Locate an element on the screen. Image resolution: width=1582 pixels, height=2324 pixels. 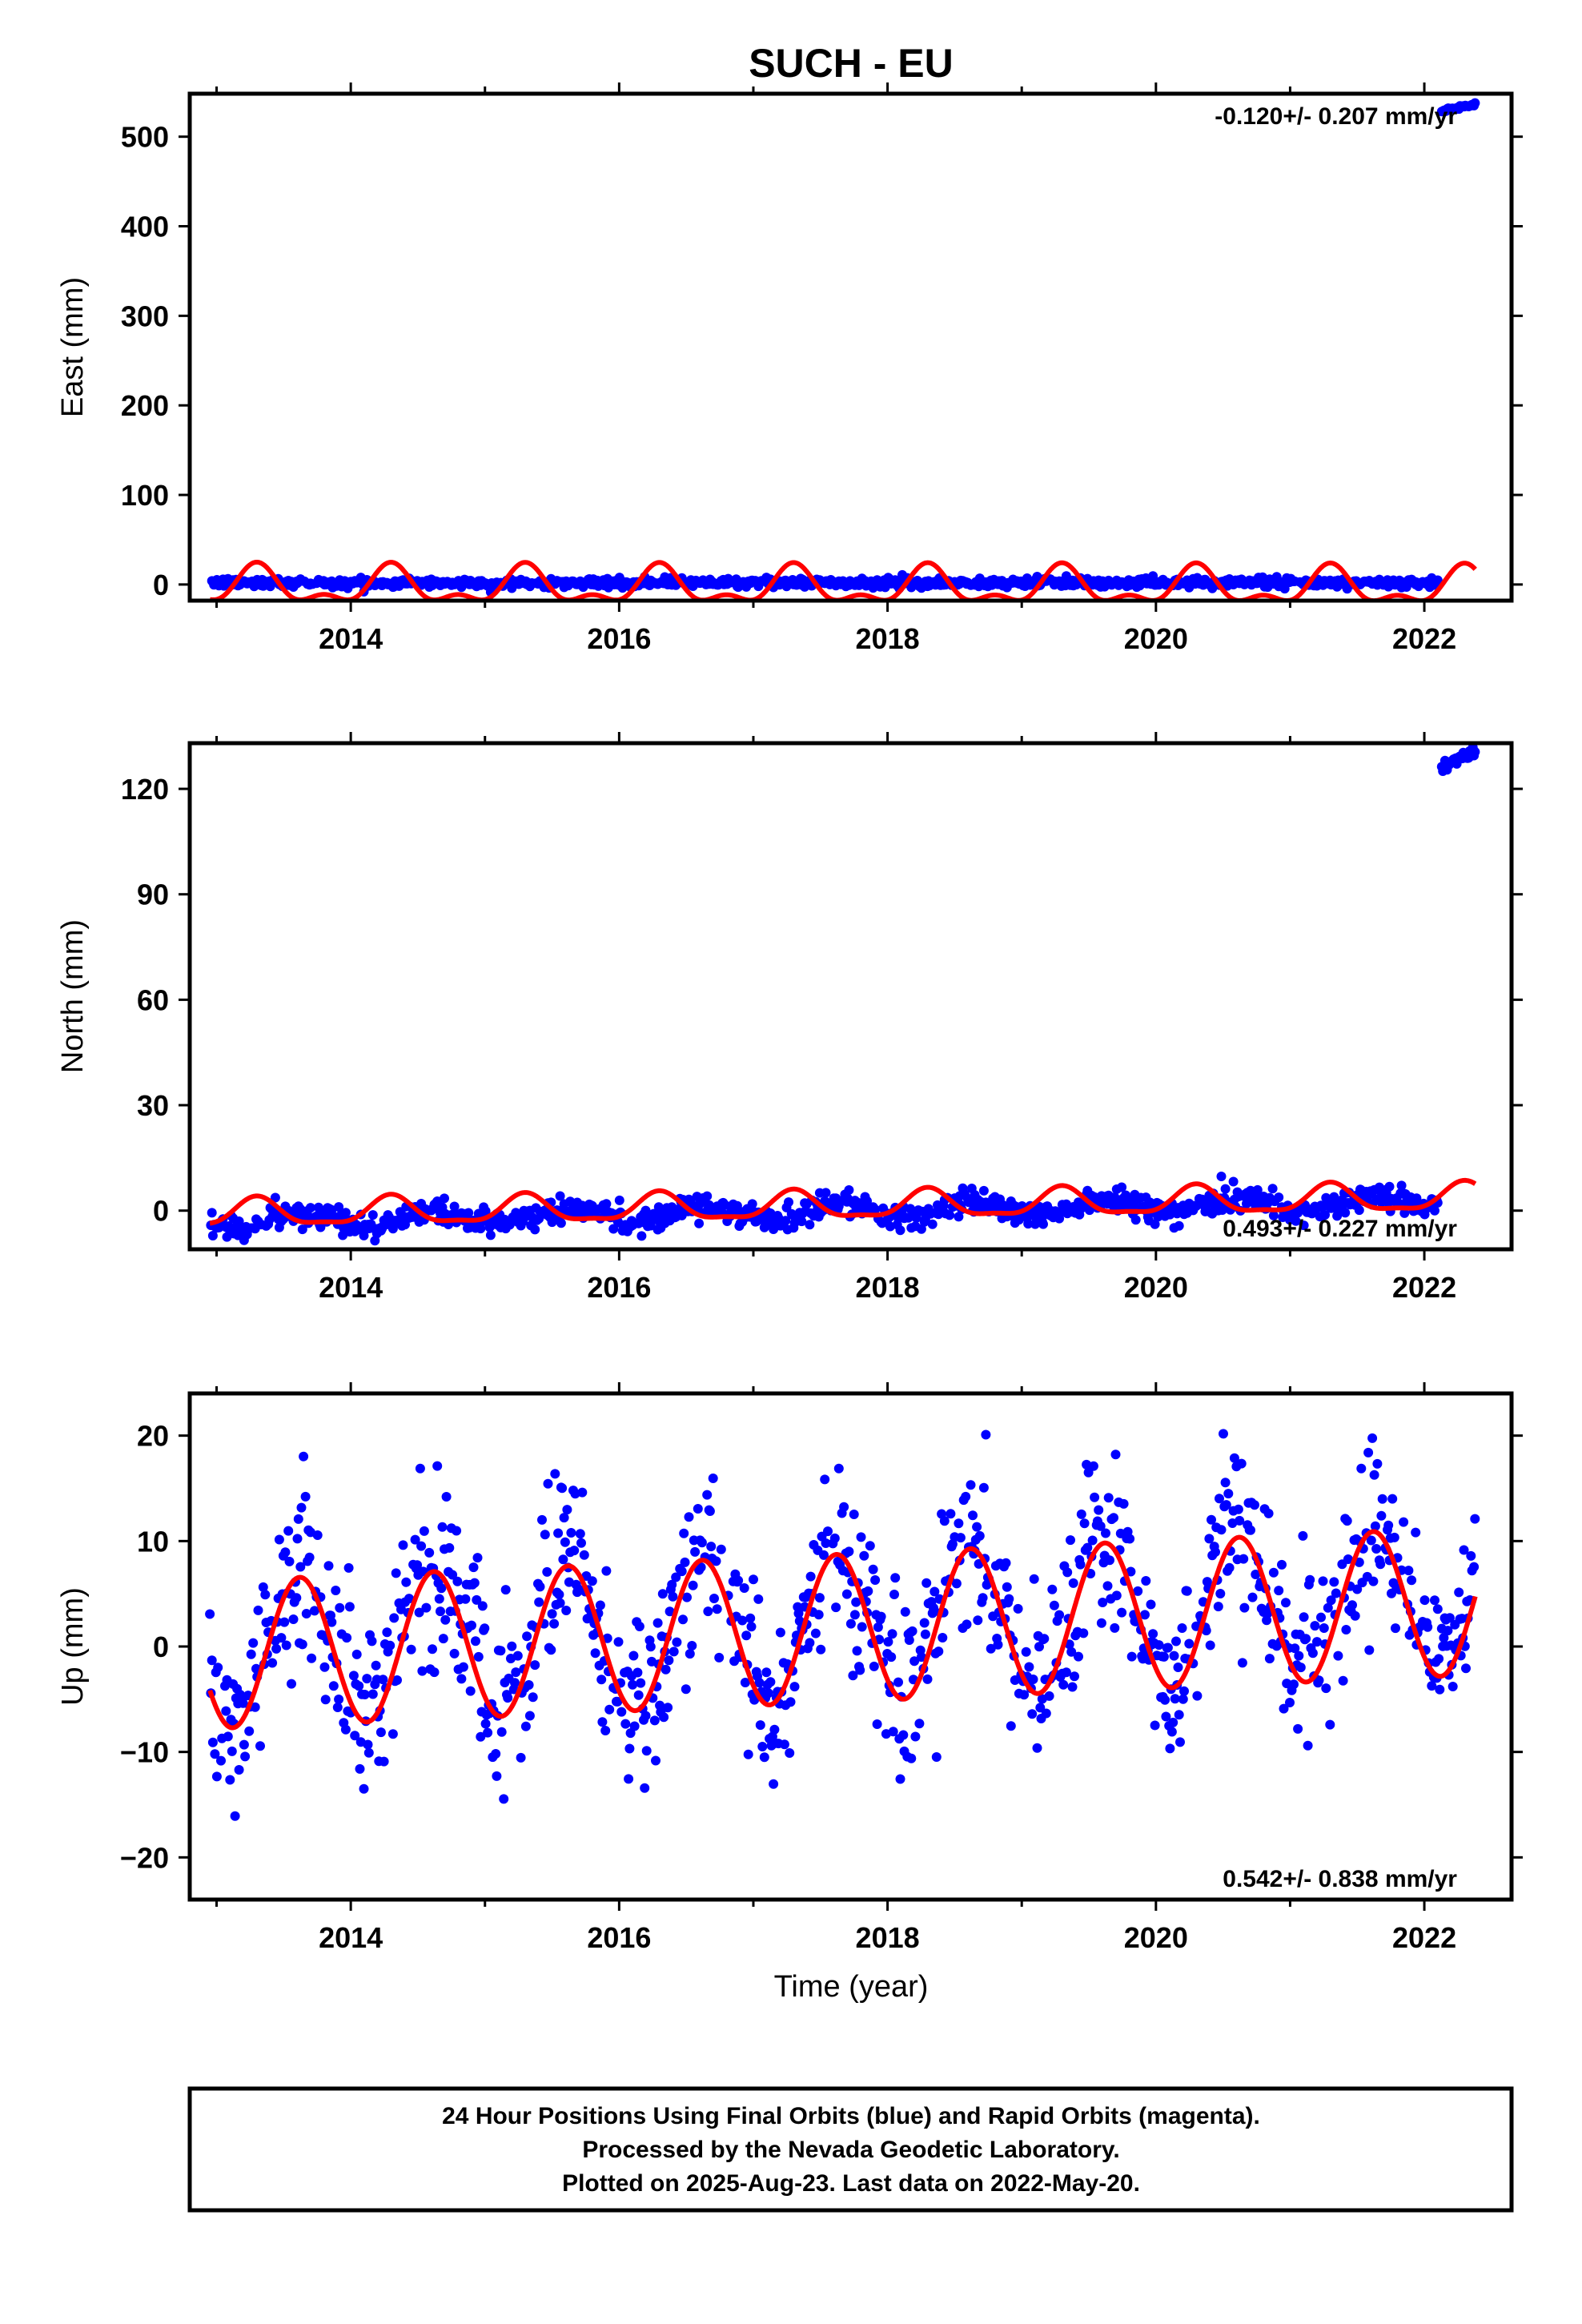
up-y-tick-label: 10 is located at coordinates (153, 1541).